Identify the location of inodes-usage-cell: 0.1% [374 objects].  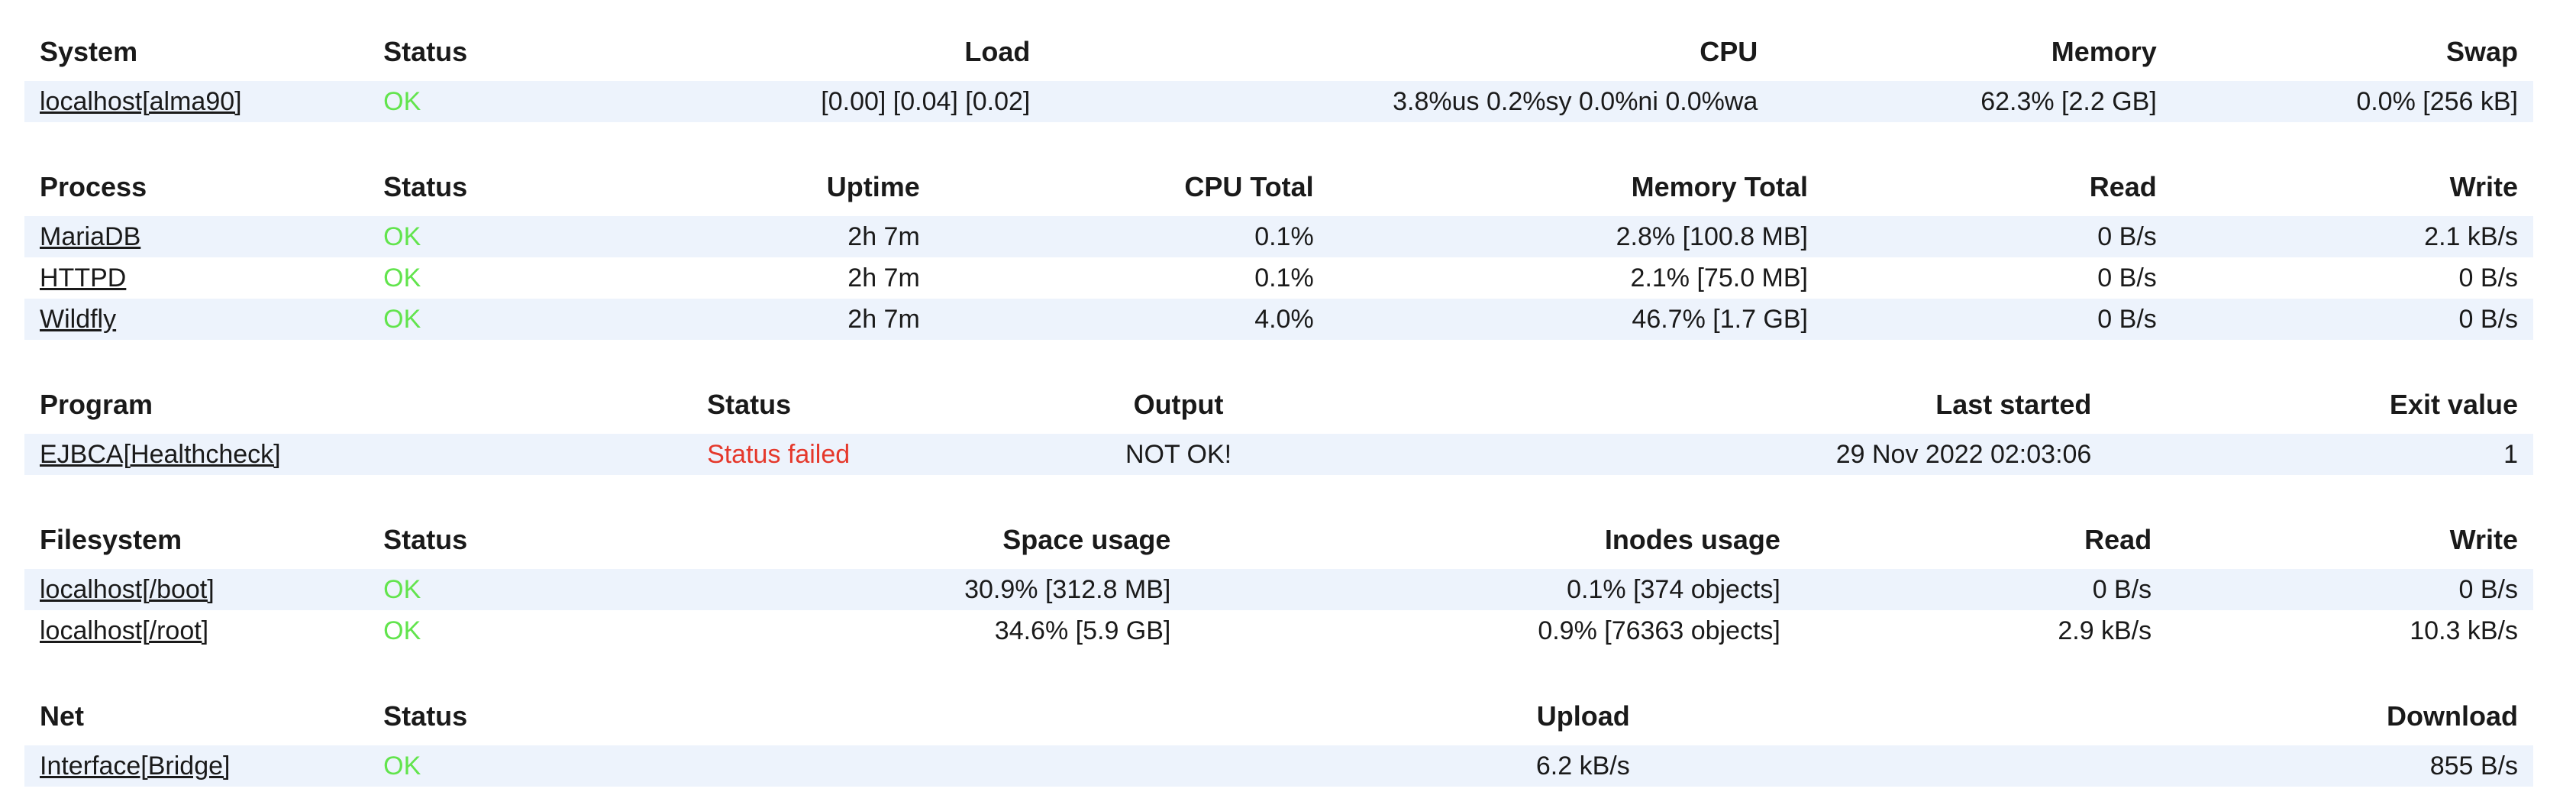
(1673, 589).